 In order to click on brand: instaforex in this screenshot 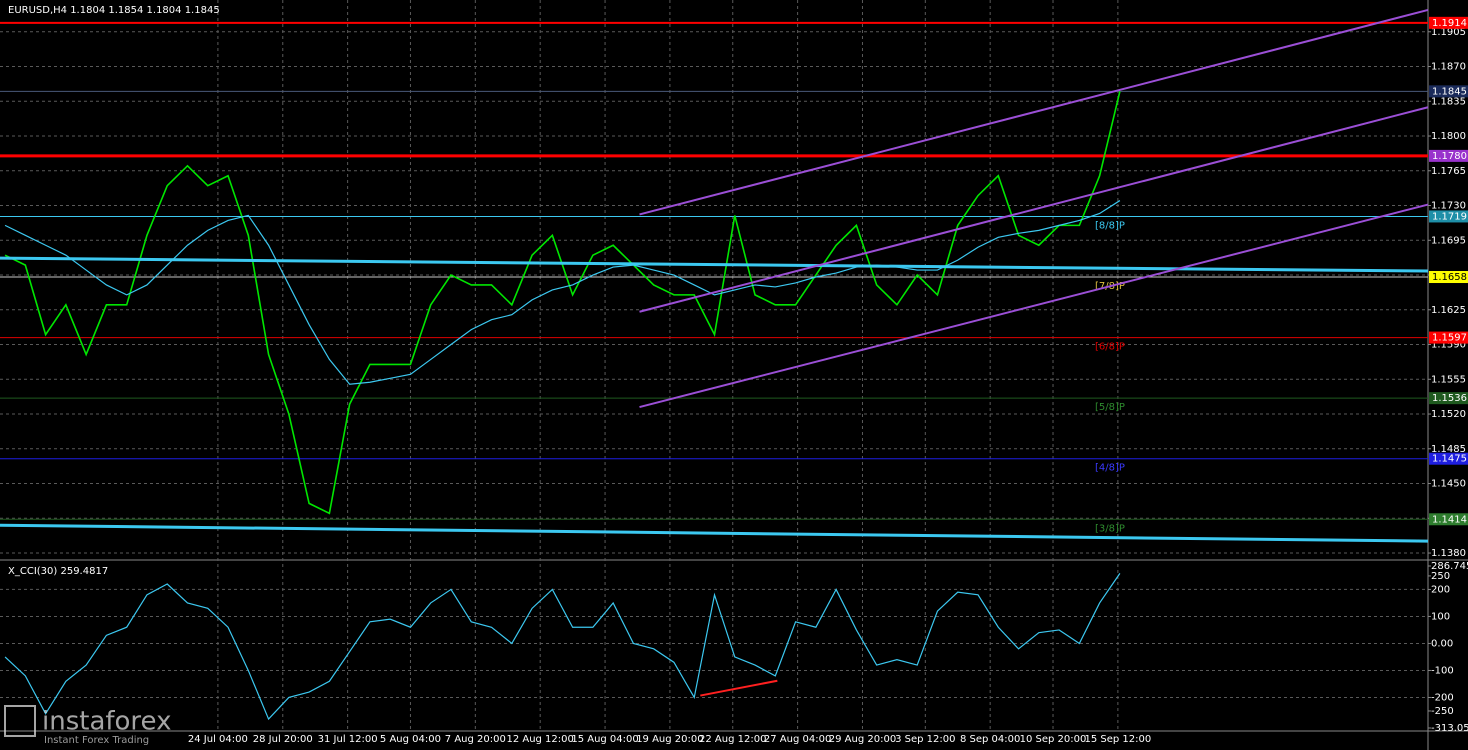, I will do `click(106, 722)`.